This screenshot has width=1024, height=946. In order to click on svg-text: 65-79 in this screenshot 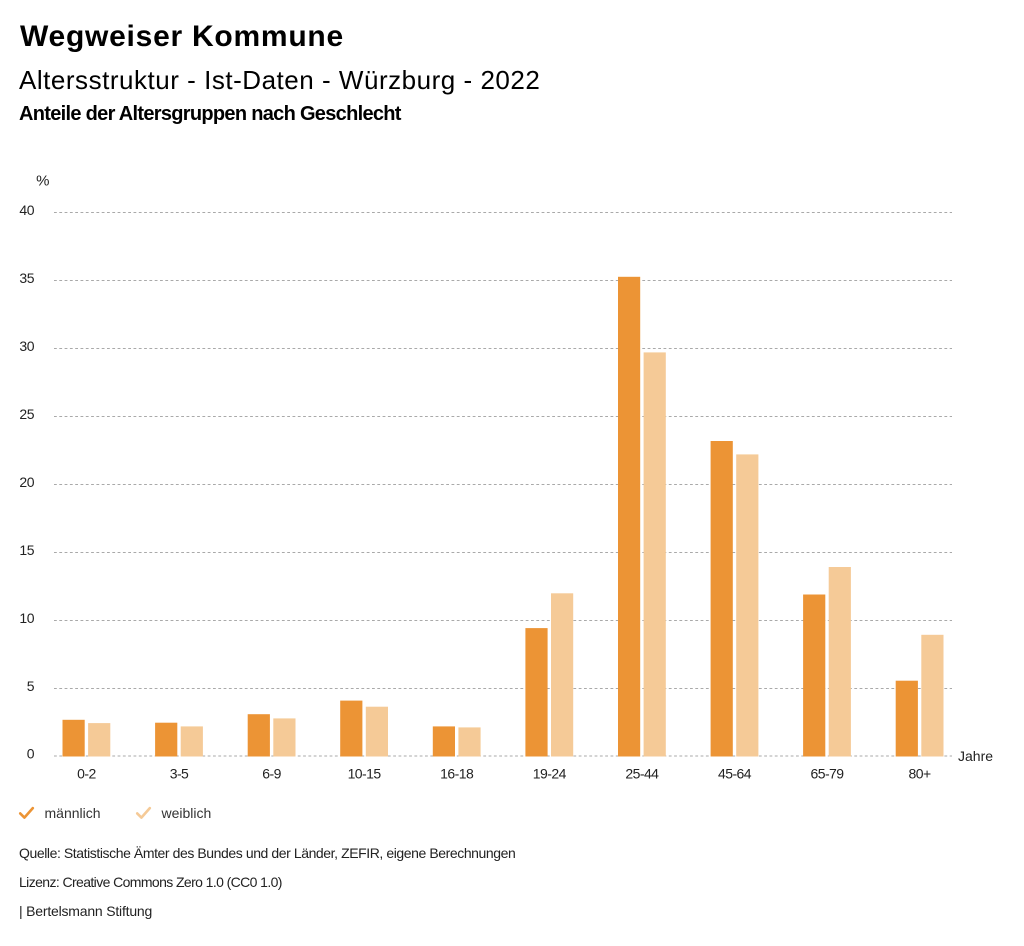, I will do `click(827, 774)`.